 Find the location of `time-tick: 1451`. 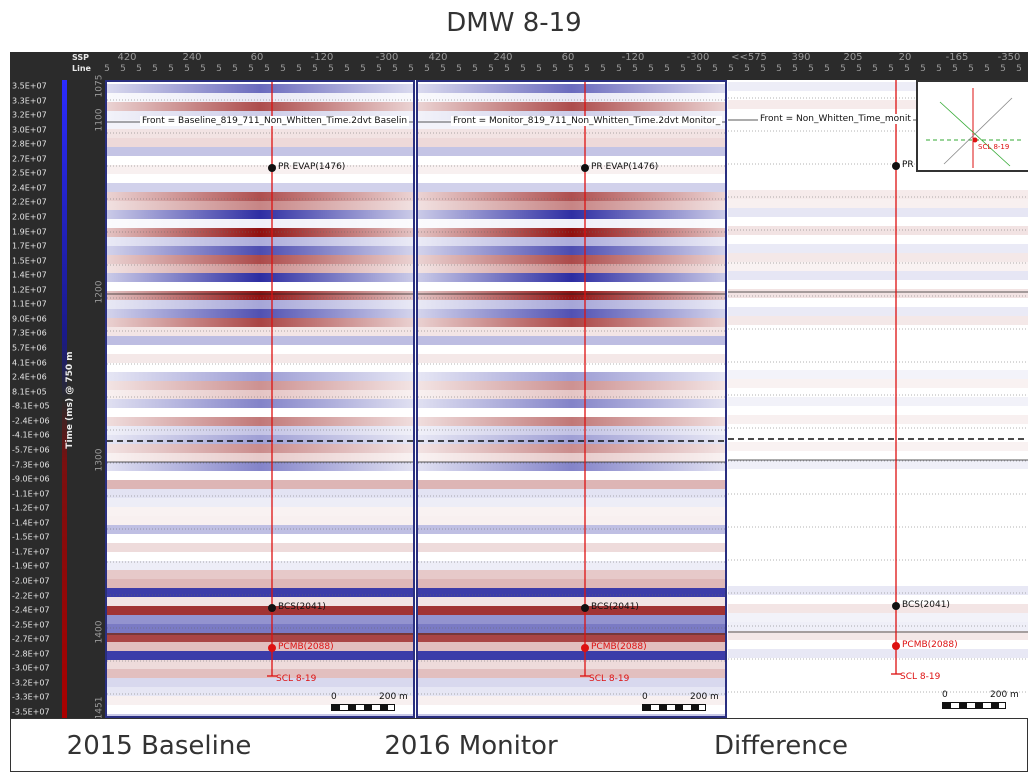

time-tick: 1451 is located at coordinates (99, 707).